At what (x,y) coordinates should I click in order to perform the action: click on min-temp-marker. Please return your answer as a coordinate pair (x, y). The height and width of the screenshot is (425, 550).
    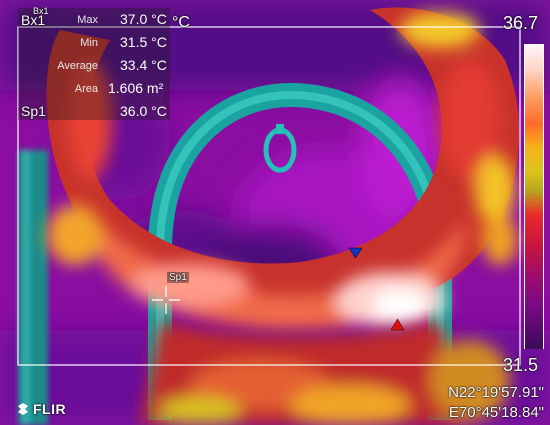
    Looking at the image, I should click on (355, 253).